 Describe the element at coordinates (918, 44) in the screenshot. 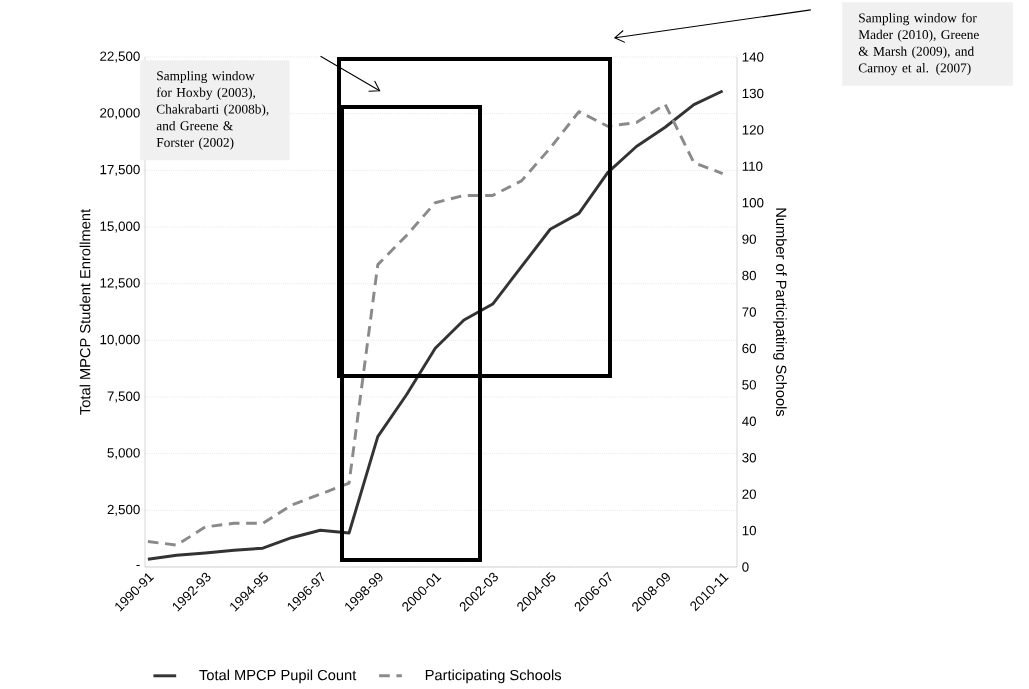

I see `text: Sampling window for Mader (2010), Greene & Marsh (2009), and Carnoy et al. (2007)` at that location.